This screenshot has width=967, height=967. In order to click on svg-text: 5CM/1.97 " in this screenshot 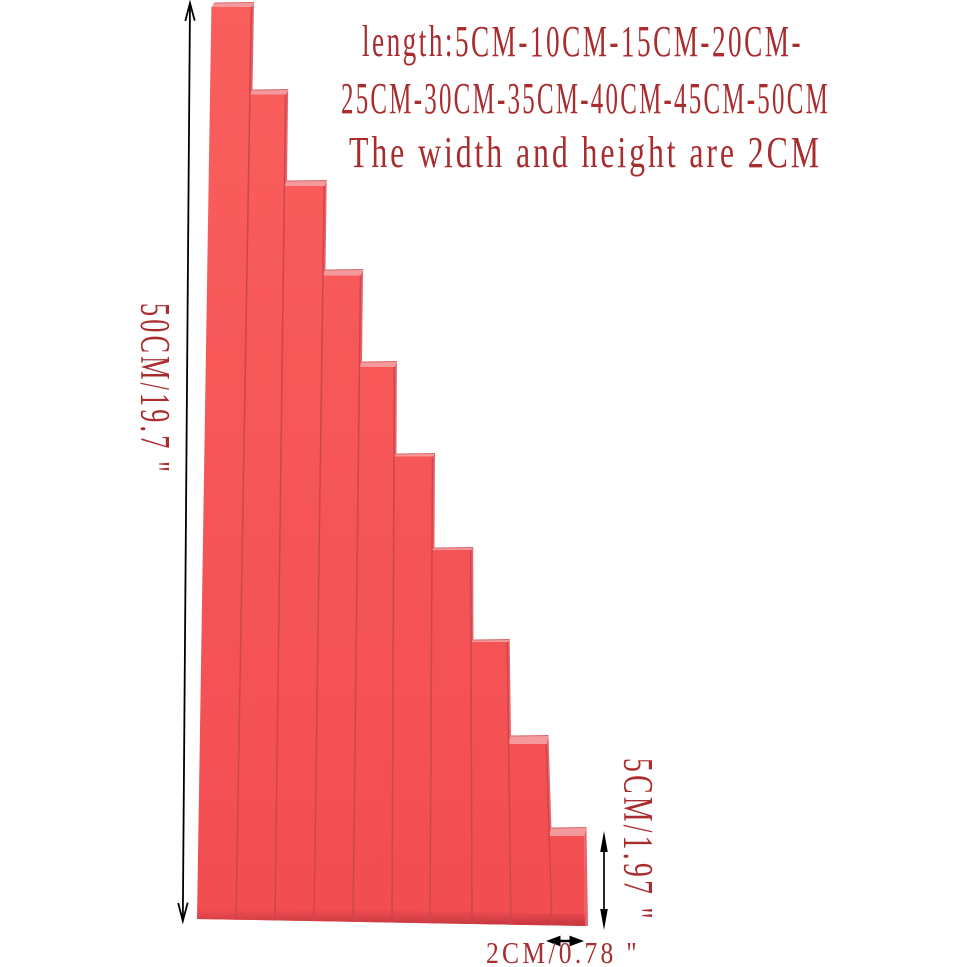, I will do `click(637, 840)`.